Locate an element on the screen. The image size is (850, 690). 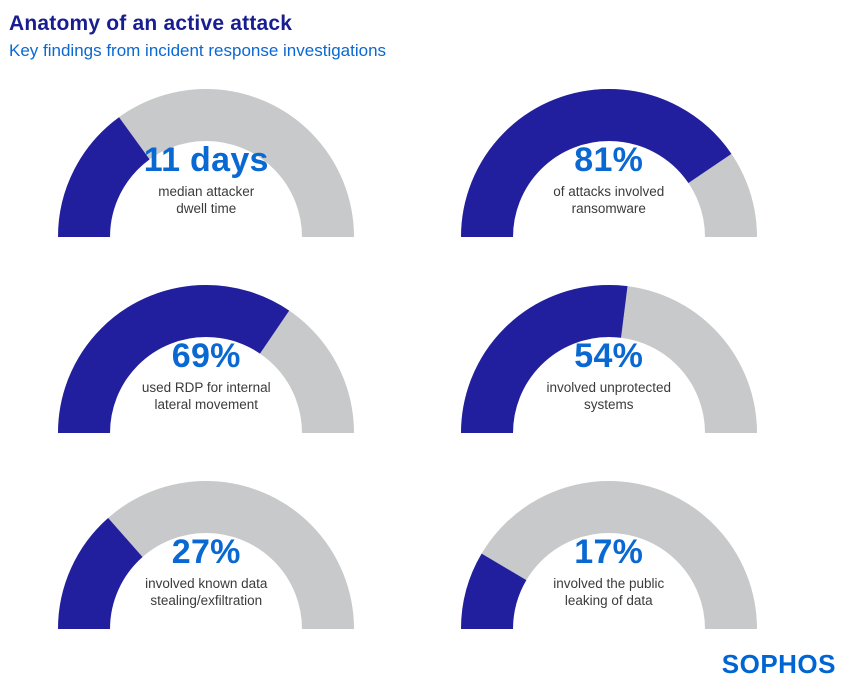
gauge-track-arc is located at coordinates (608, 555).